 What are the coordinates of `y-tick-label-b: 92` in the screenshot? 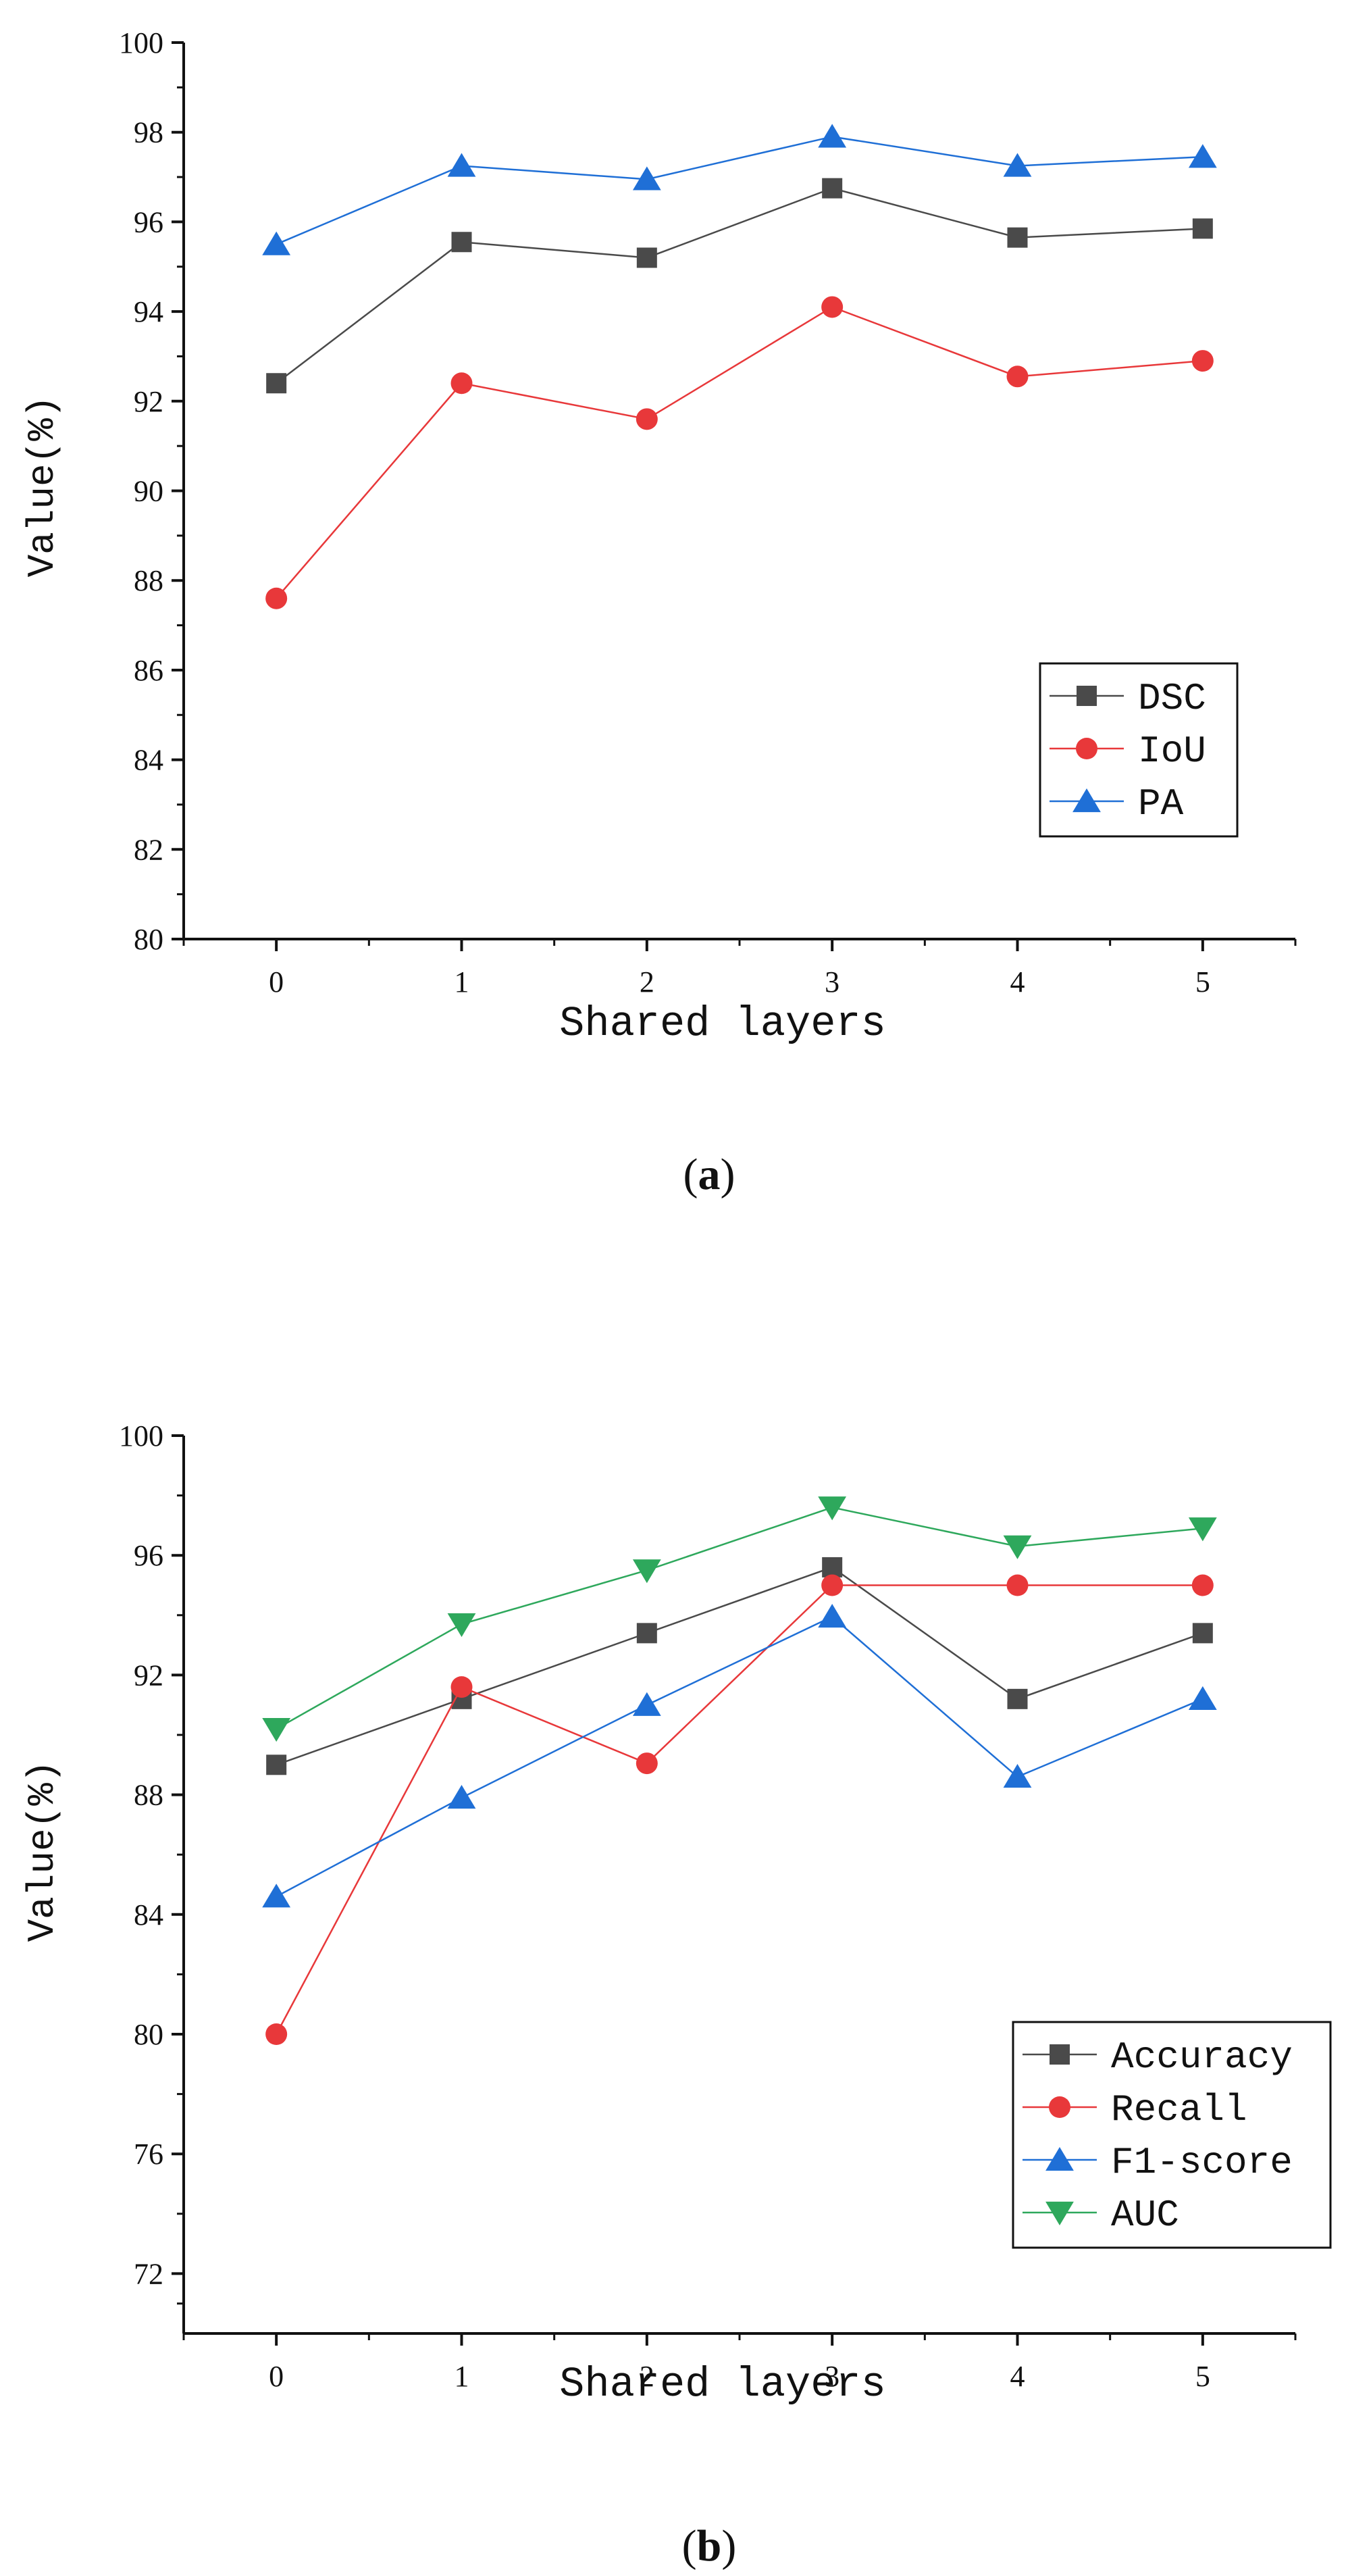 It's located at (148, 1675).